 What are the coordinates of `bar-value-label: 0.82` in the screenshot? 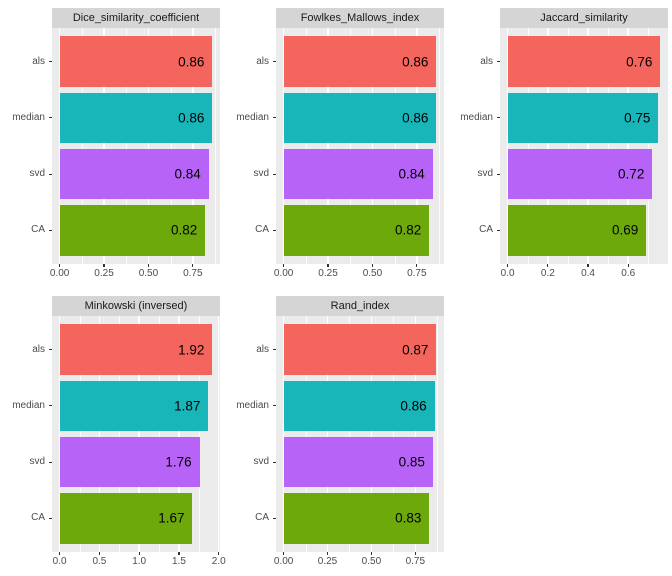 It's located at (184, 230).